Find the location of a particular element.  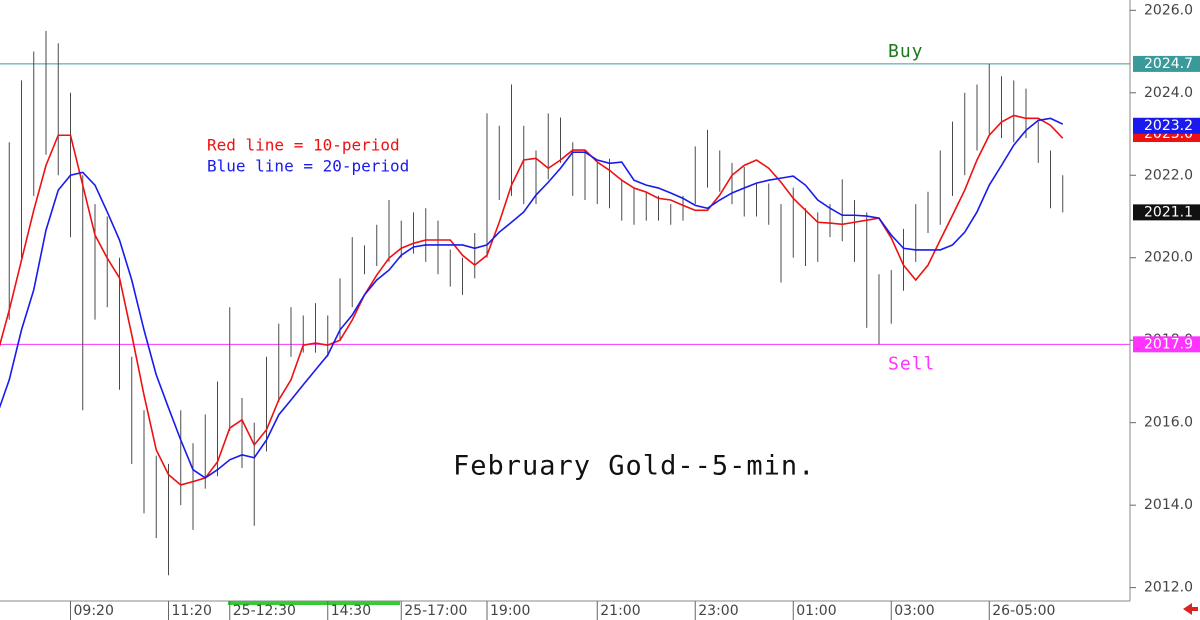

y-tick-label: 2012.0 is located at coordinates (1168, 588).